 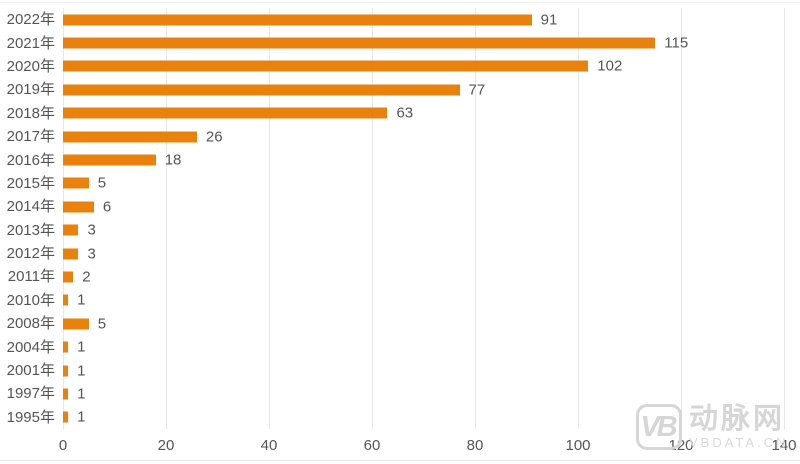 I want to click on chart-row: 77, so click(x=423, y=89).